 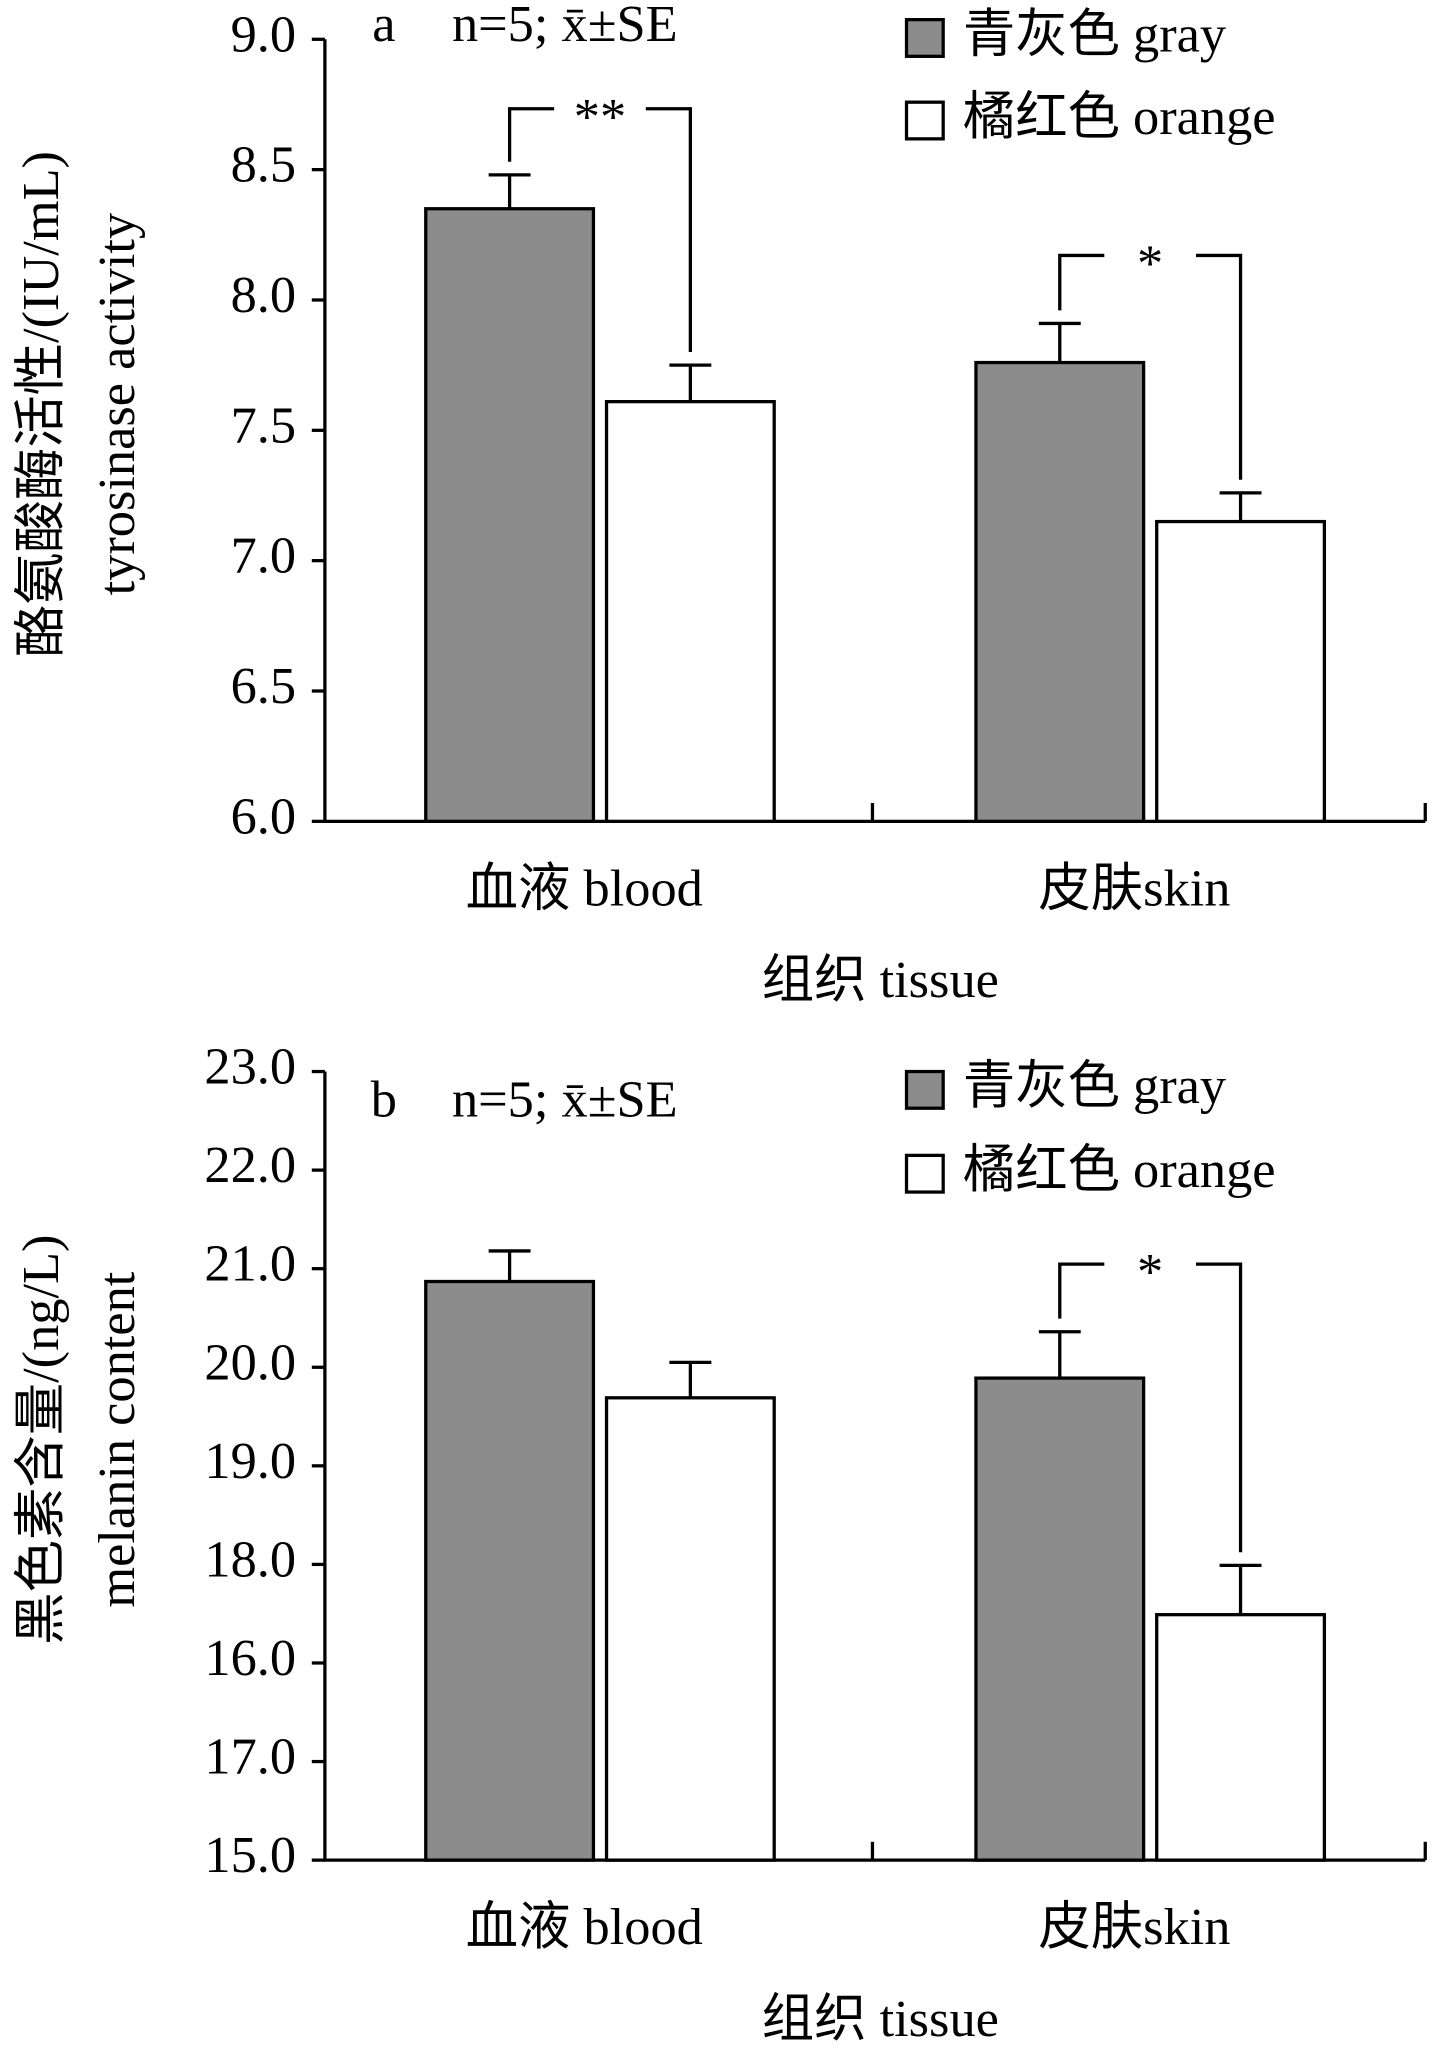 I want to click on y-tick-label: 20.0, so click(x=250, y=1362).